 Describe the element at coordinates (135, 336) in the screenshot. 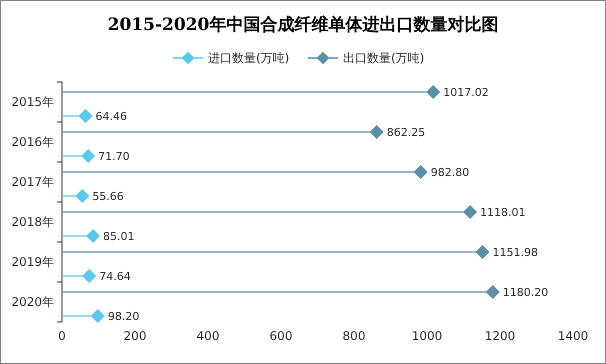

I see `x-tick-label: 200` at that location.